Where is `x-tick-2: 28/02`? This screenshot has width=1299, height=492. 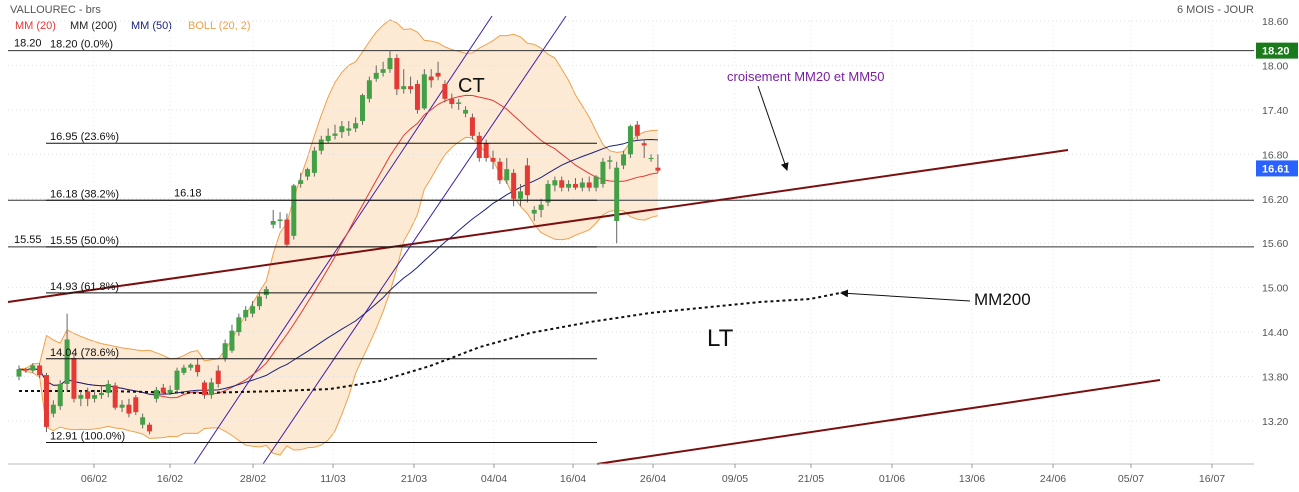 x-tick-2: 28/02 is located at coordinates (253, 479).